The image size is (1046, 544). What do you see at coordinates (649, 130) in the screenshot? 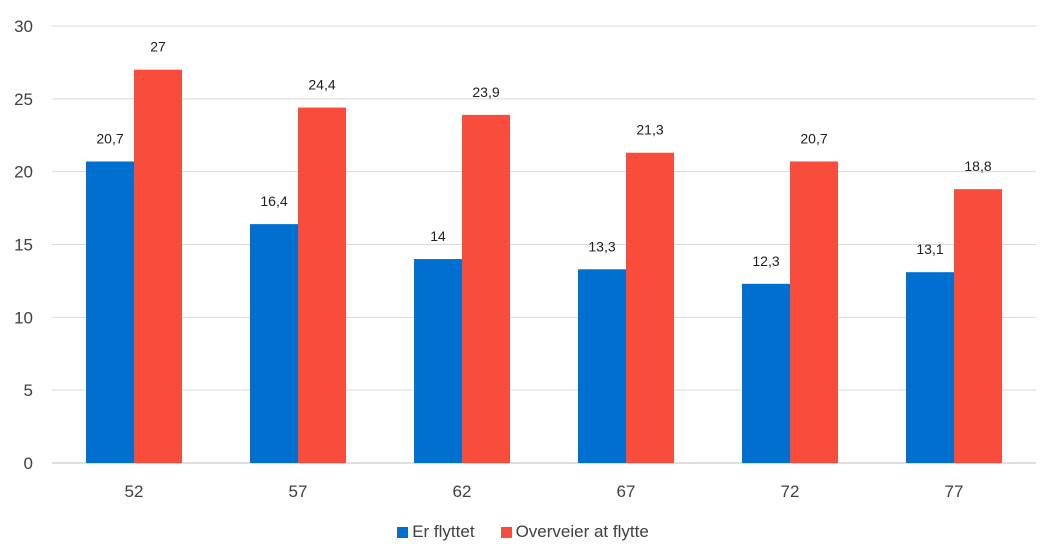
I see `data-label-overveier-at-flytte-67: 21,3` at bounding box center [649, 130].